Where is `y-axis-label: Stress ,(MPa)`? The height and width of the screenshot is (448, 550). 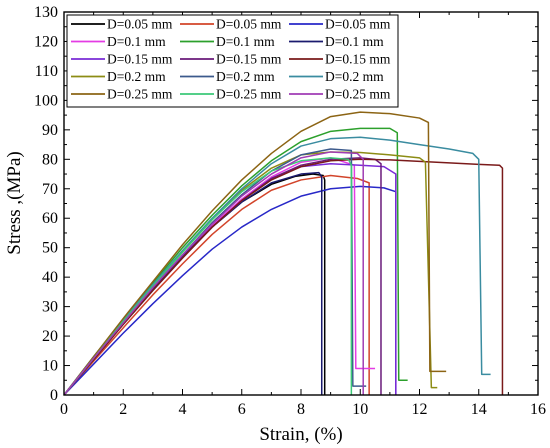 y-axis-label: Stress ,(MPa) is located at coordinates (14, 202).